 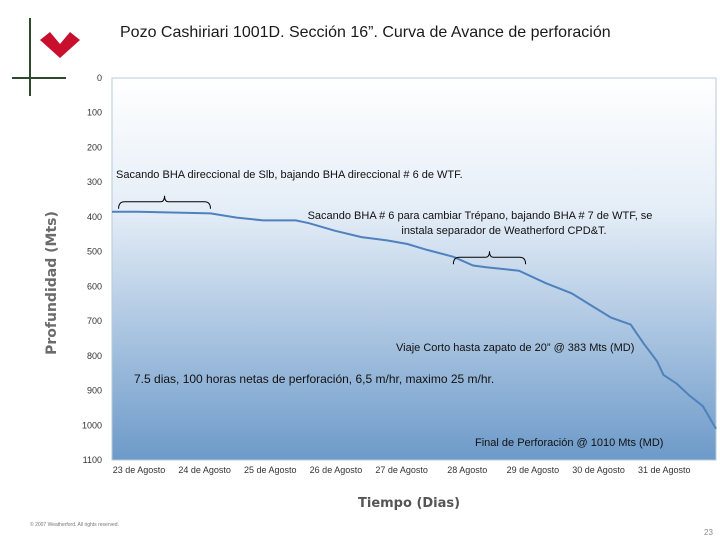 What do you see at coordinates (708, 532) in the screenshot?
I see `page-number: 23` at bounding box center [708, 532].